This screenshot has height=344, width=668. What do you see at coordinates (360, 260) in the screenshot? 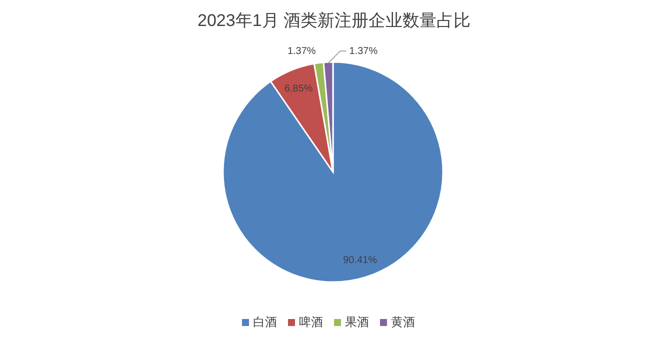
I see `data-label: 90.41%` at bounding box center [360, 260].